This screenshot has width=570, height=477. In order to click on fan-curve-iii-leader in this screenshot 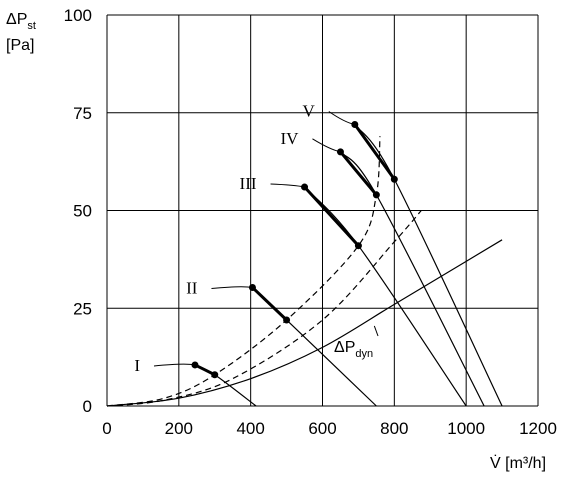, I will do `click(287, 185)`.